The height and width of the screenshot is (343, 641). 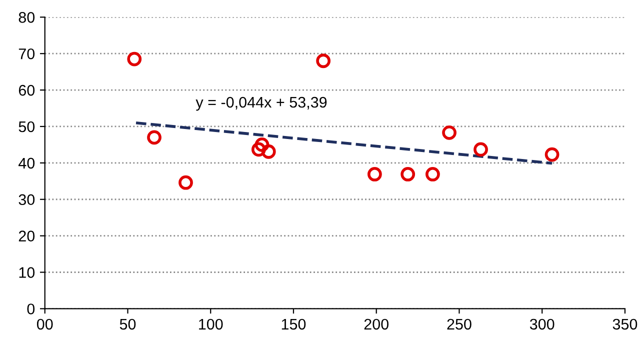 What do you see at coordinates (31, 309) in the screenshot?
I see `y-tick-label: 0` at bounding box center [31, 309].